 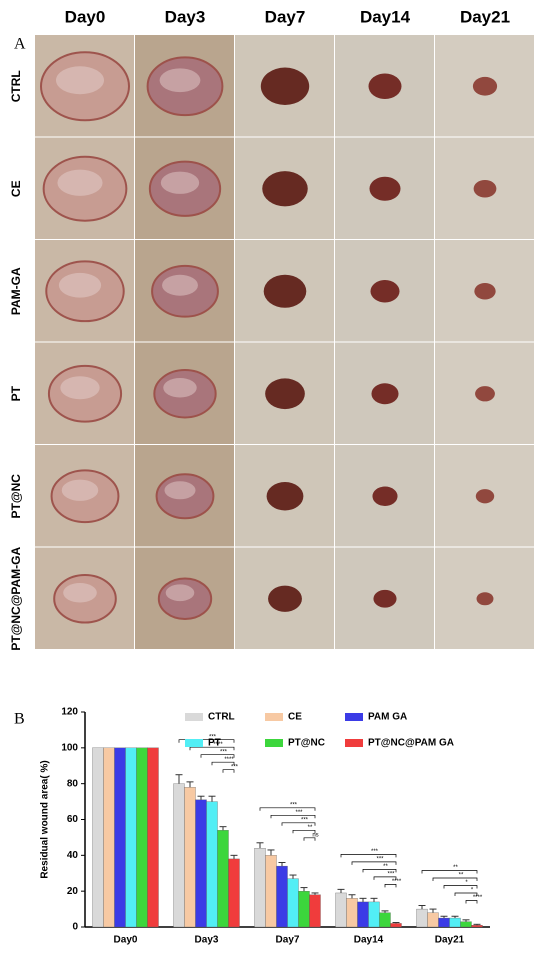 What do you see at coordinates (75, 927) in the screenshot?
I see `y-tick-label: 0` at bounding box center [75, 927].